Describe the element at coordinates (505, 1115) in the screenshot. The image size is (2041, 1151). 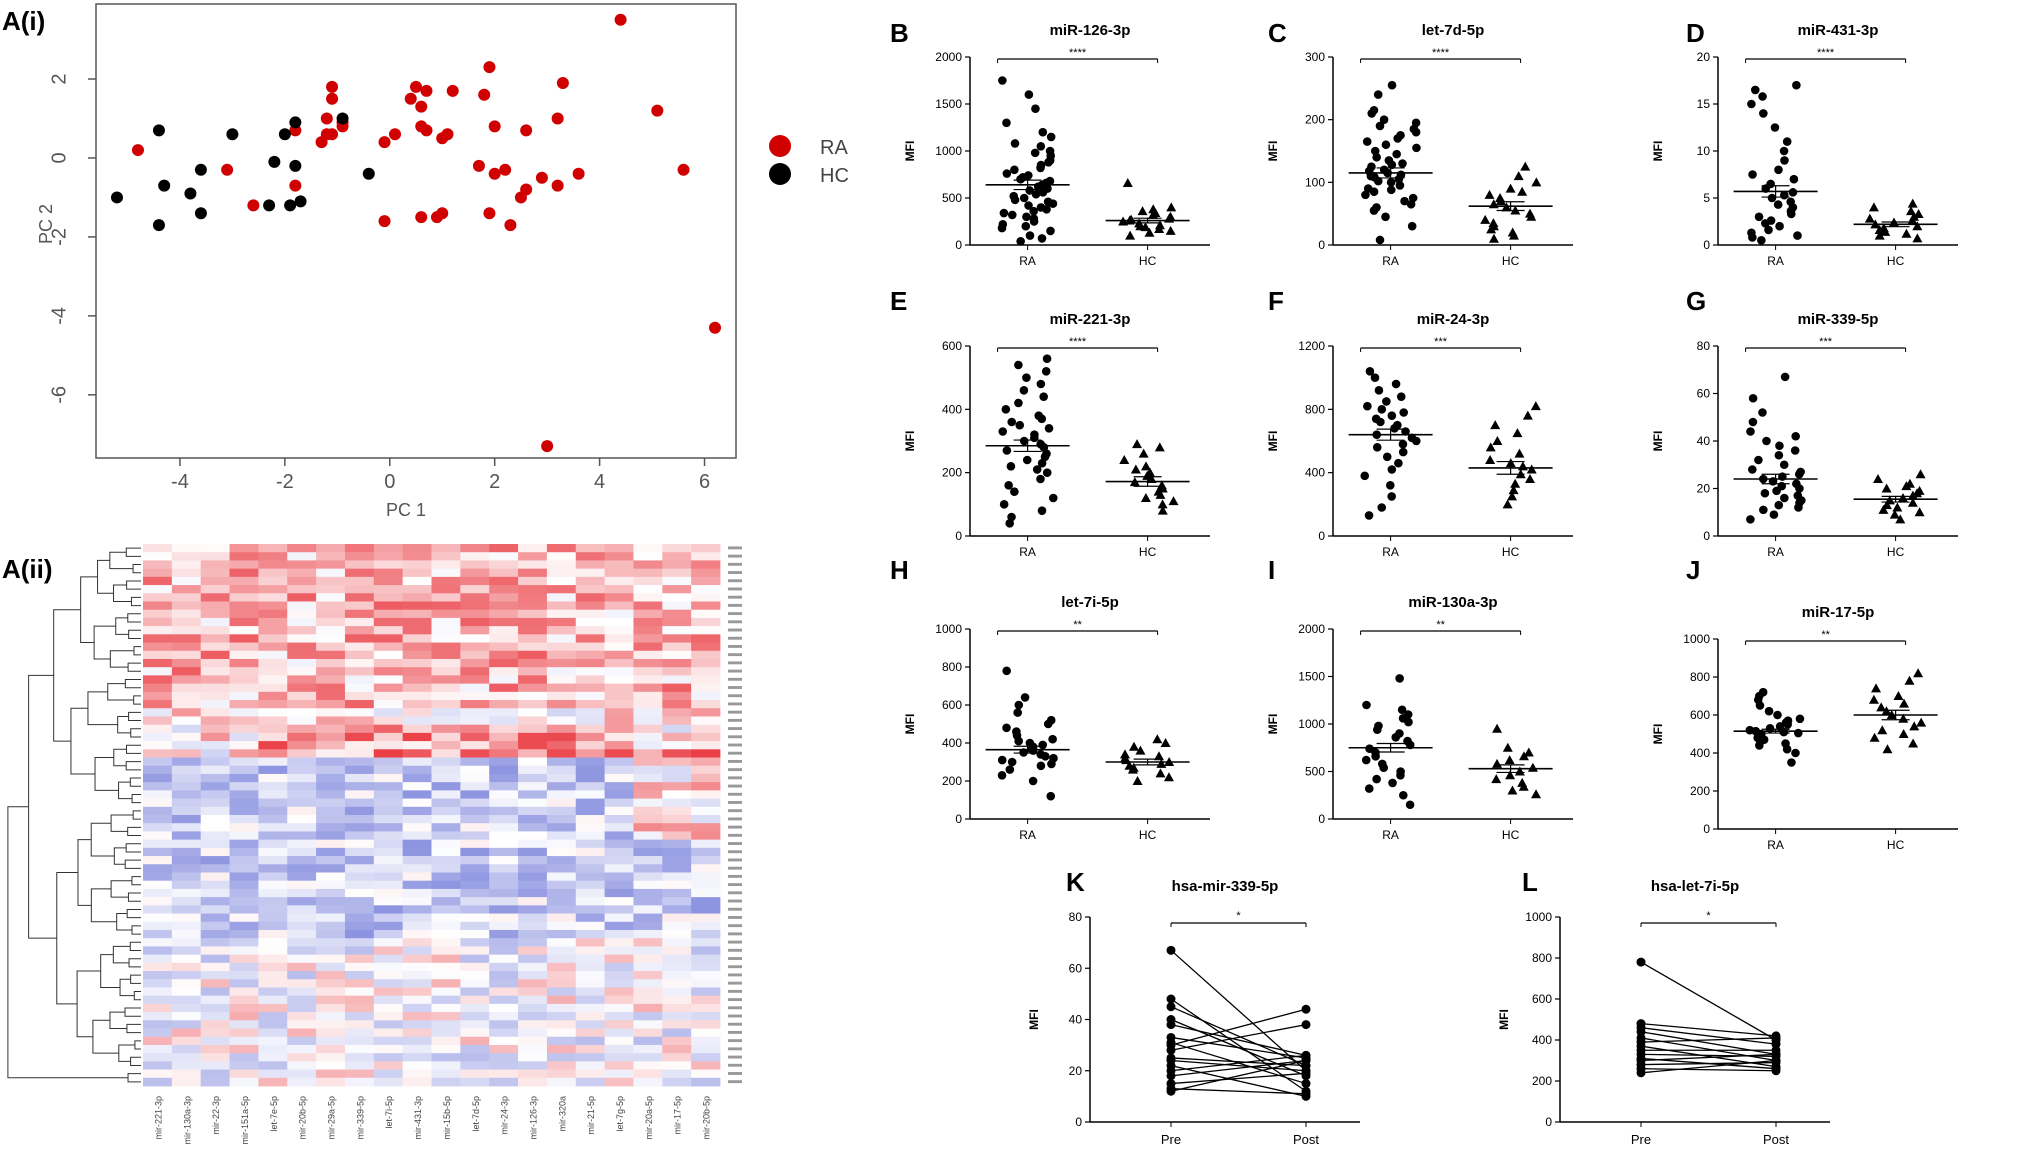
I see `heatmap-column-label: mir-24-3p` at that location.